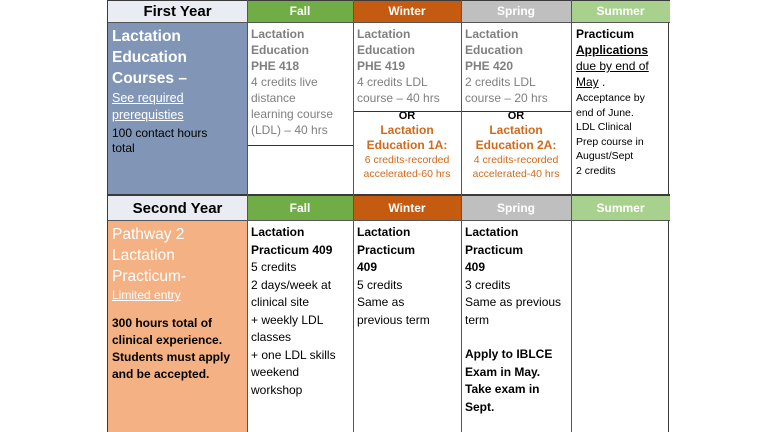 The height and width of the screenshot is (432, 768). I want to click on course-line: 4 credits live, so click(284, 82).